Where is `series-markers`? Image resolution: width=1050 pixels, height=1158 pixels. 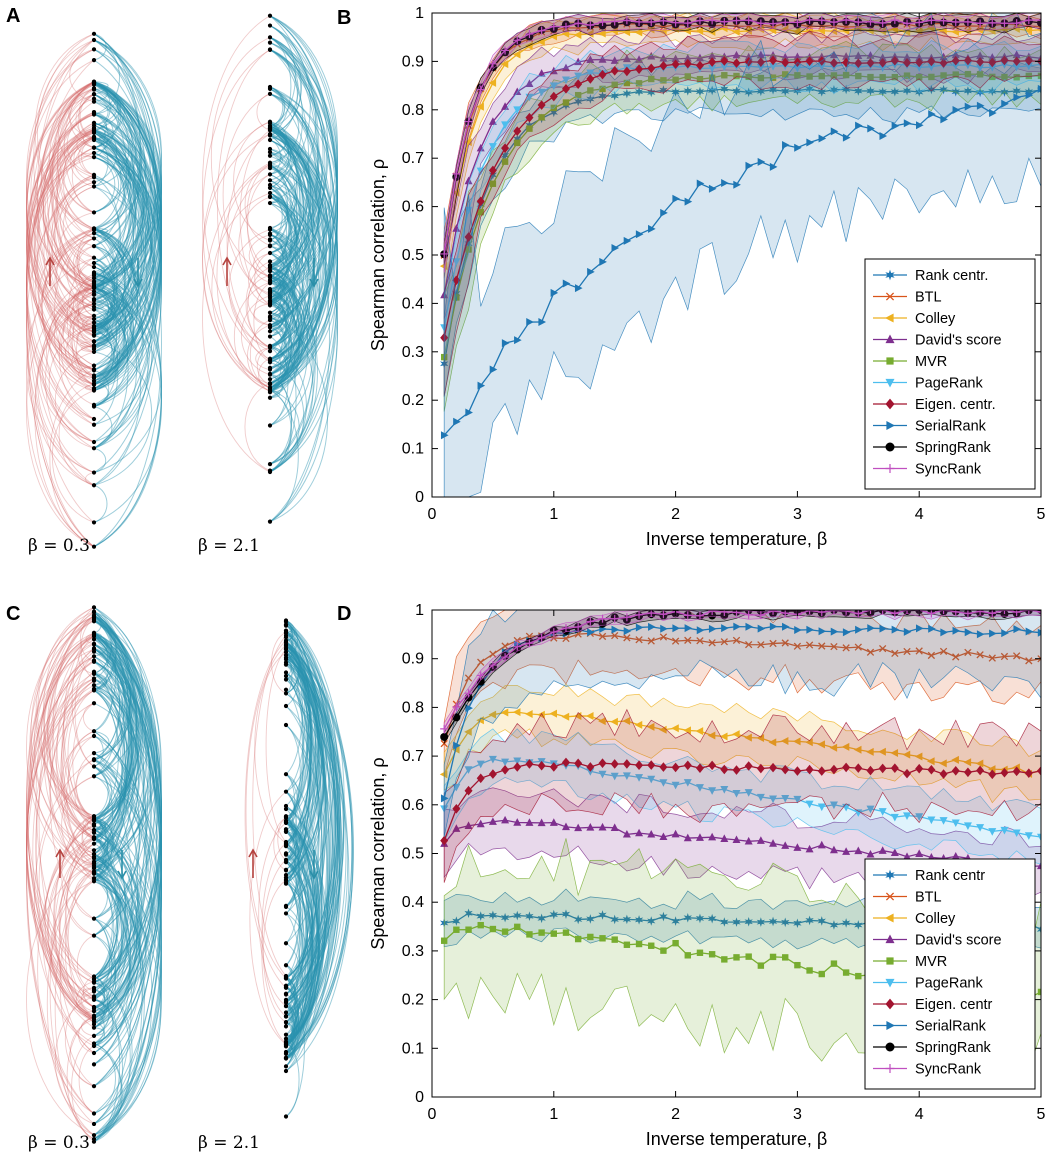 series-markers is located at coordinates (740, 215).